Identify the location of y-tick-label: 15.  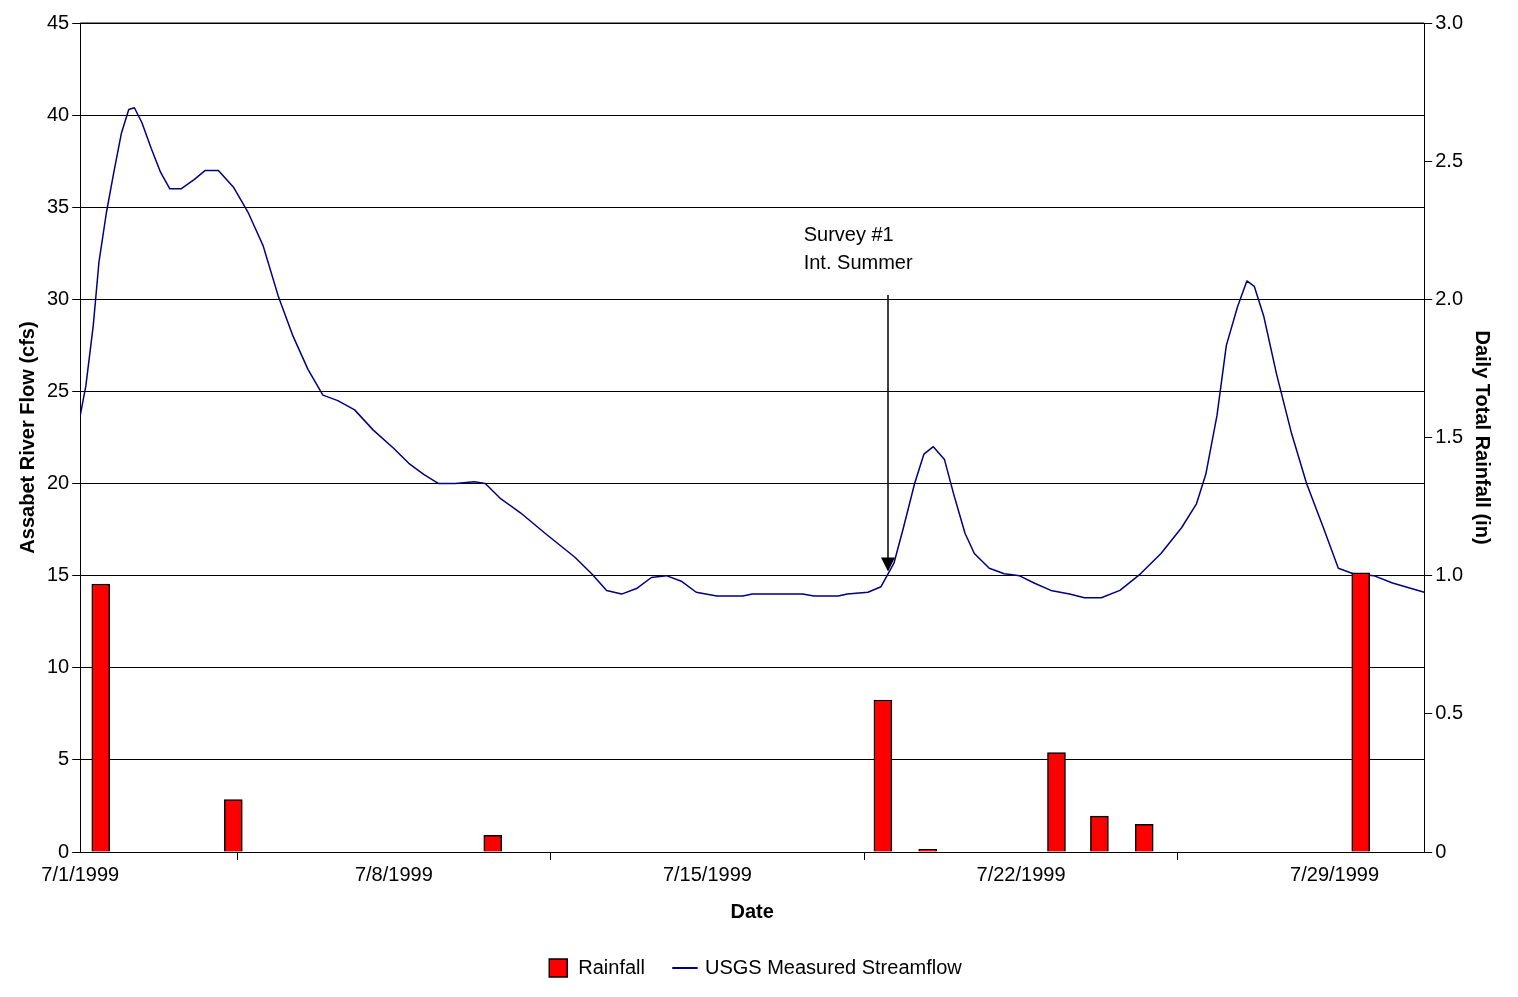
(58, 574).